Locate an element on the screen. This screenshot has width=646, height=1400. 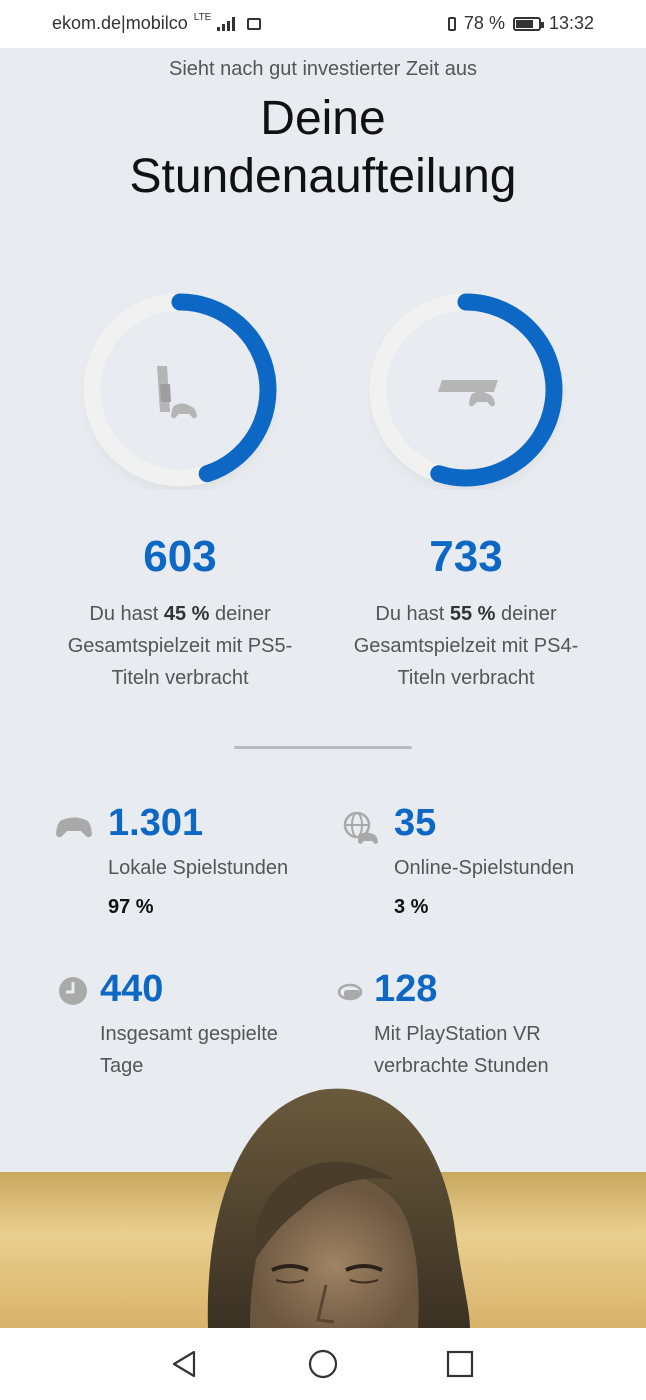
ps4-hours: 733 is located at coordinates (466, 556).